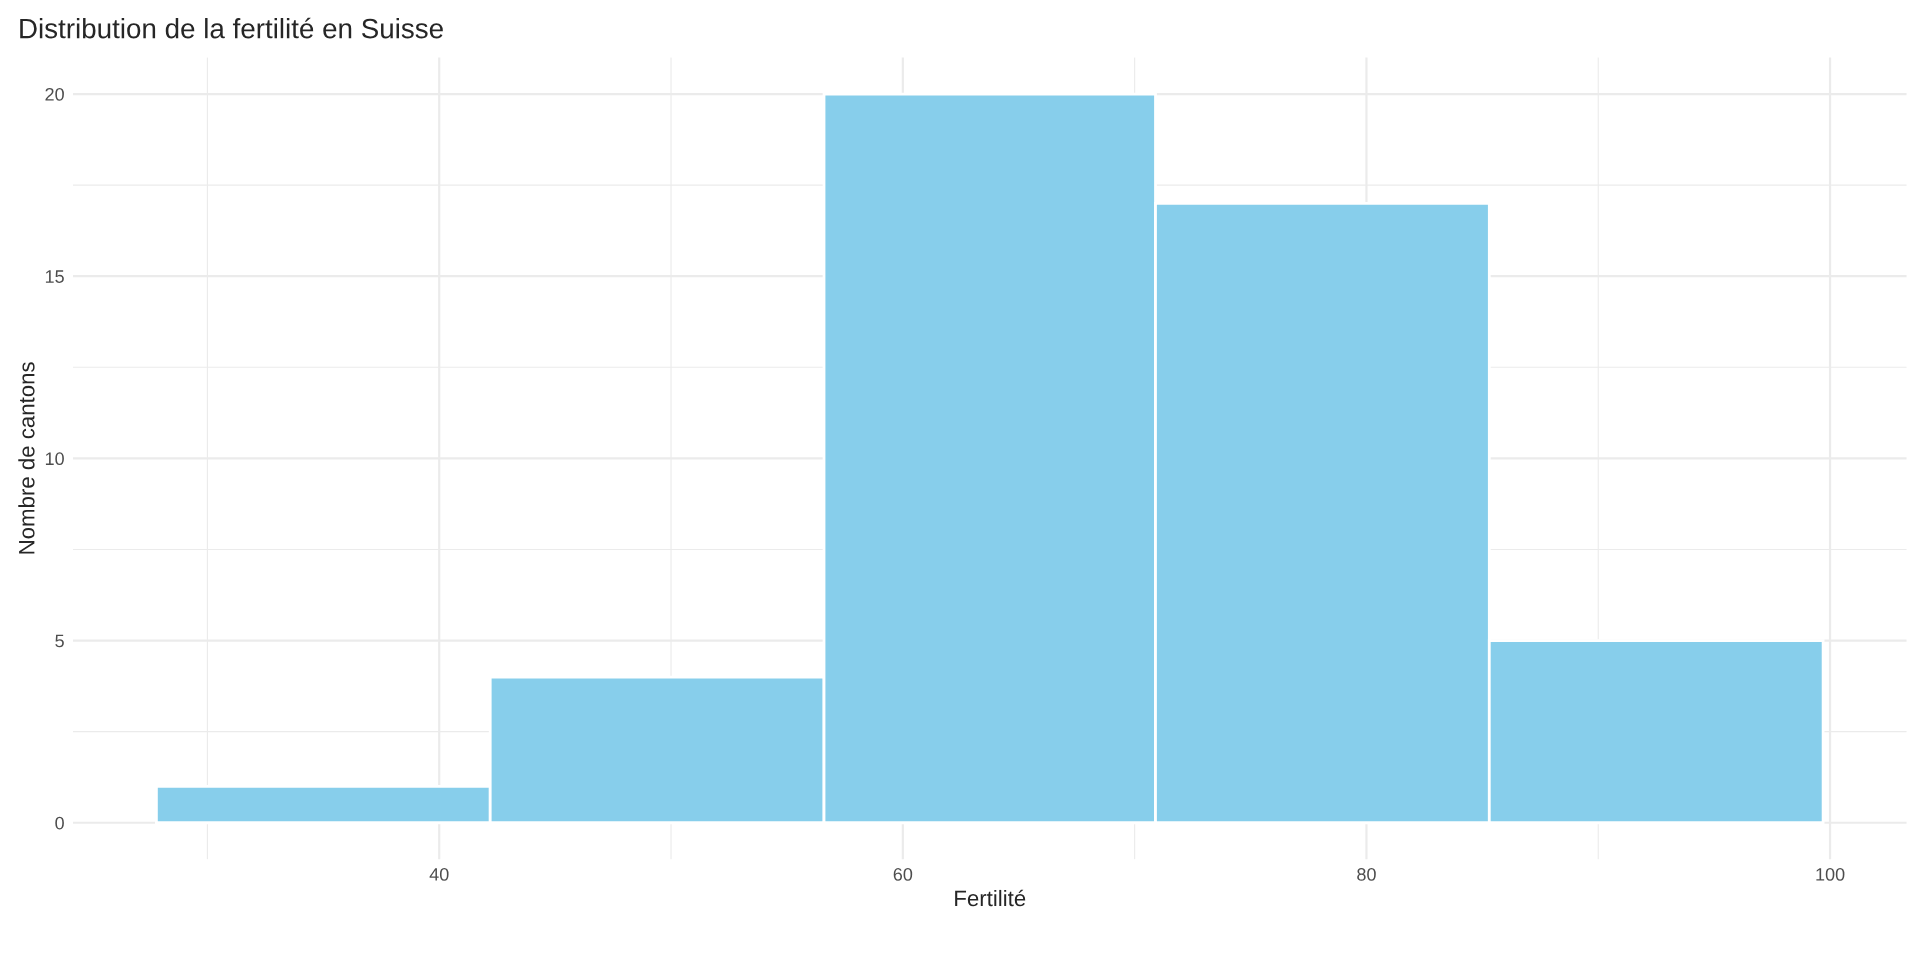  I want to click on x-tick-label: 60, so click(903, 874).